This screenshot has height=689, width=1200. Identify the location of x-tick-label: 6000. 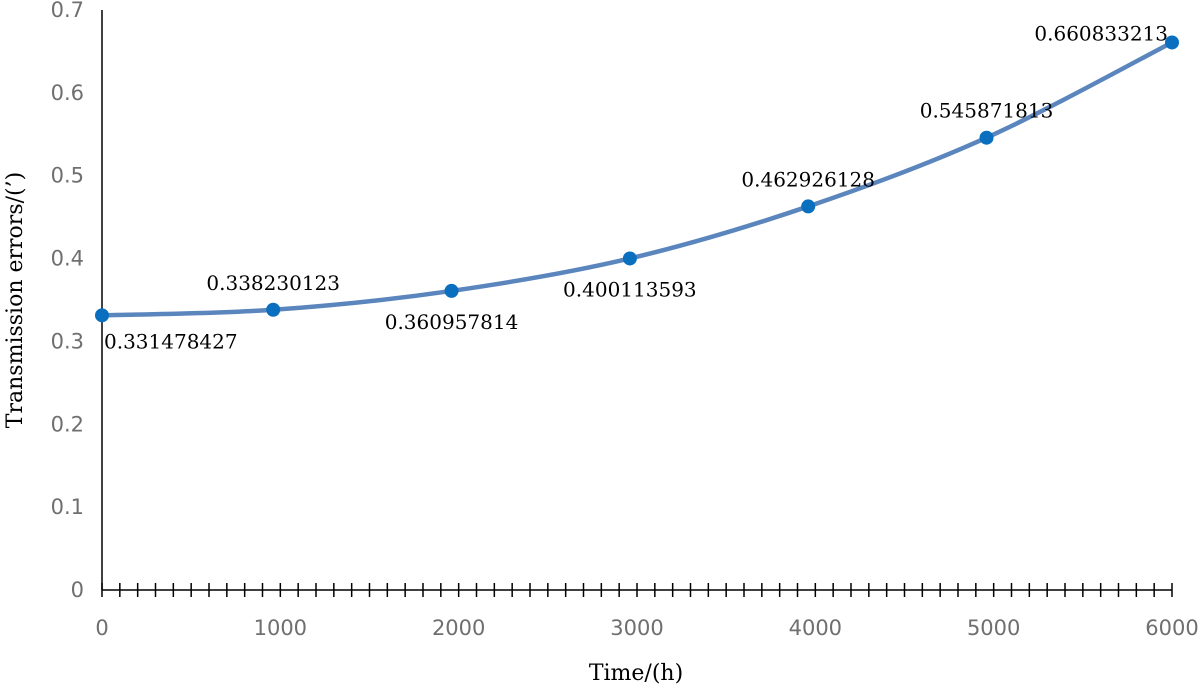
(1171, 628).